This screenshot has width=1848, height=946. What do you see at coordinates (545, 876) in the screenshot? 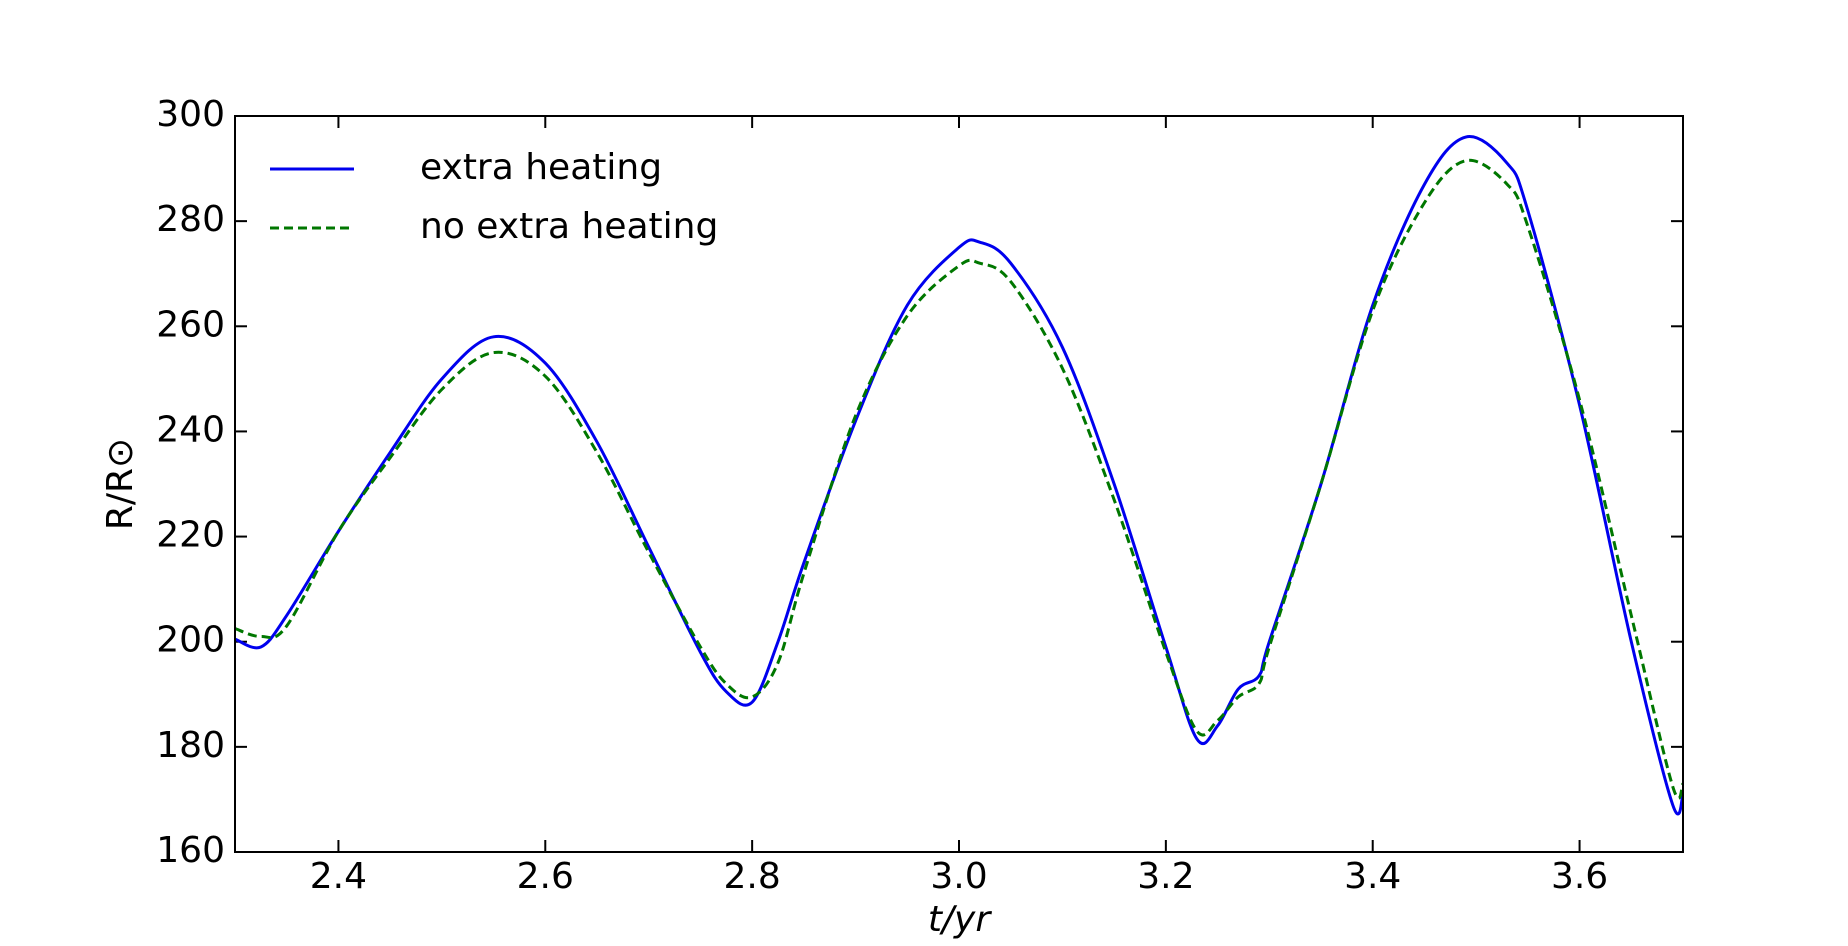
I see `x-tick-label: 2.6` at bounding box center [545, 876].